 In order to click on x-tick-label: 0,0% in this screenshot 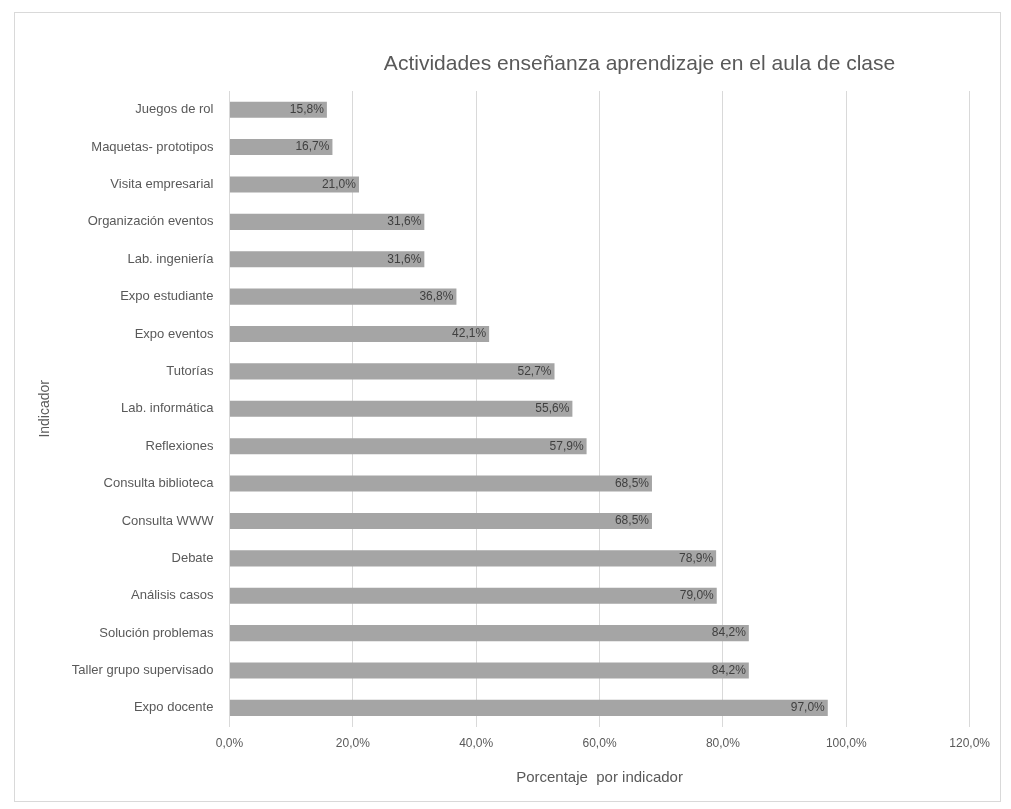, I will do `click(229, 743)`.